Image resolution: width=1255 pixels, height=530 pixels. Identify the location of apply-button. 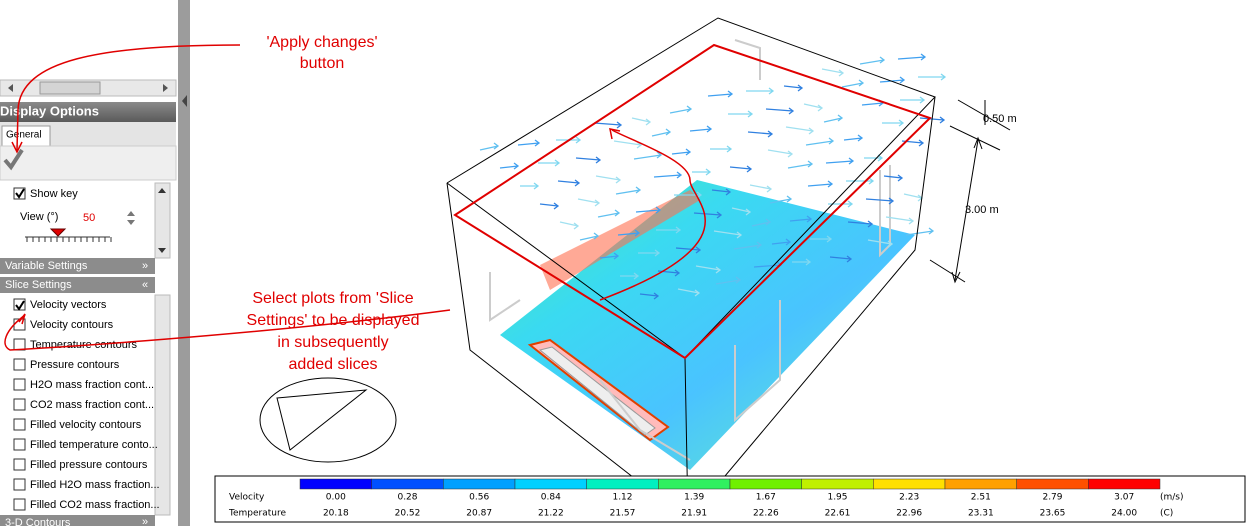
(13, 159).